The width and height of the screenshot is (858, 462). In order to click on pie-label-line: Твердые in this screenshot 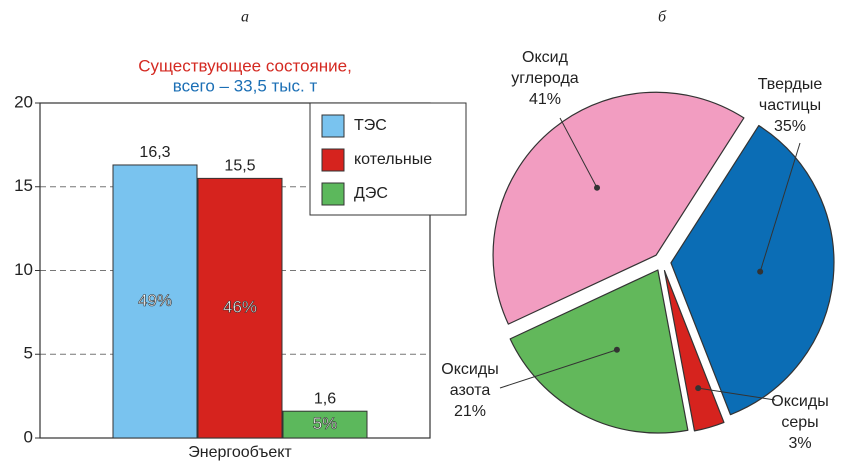, I will do `click(790, 84)`.